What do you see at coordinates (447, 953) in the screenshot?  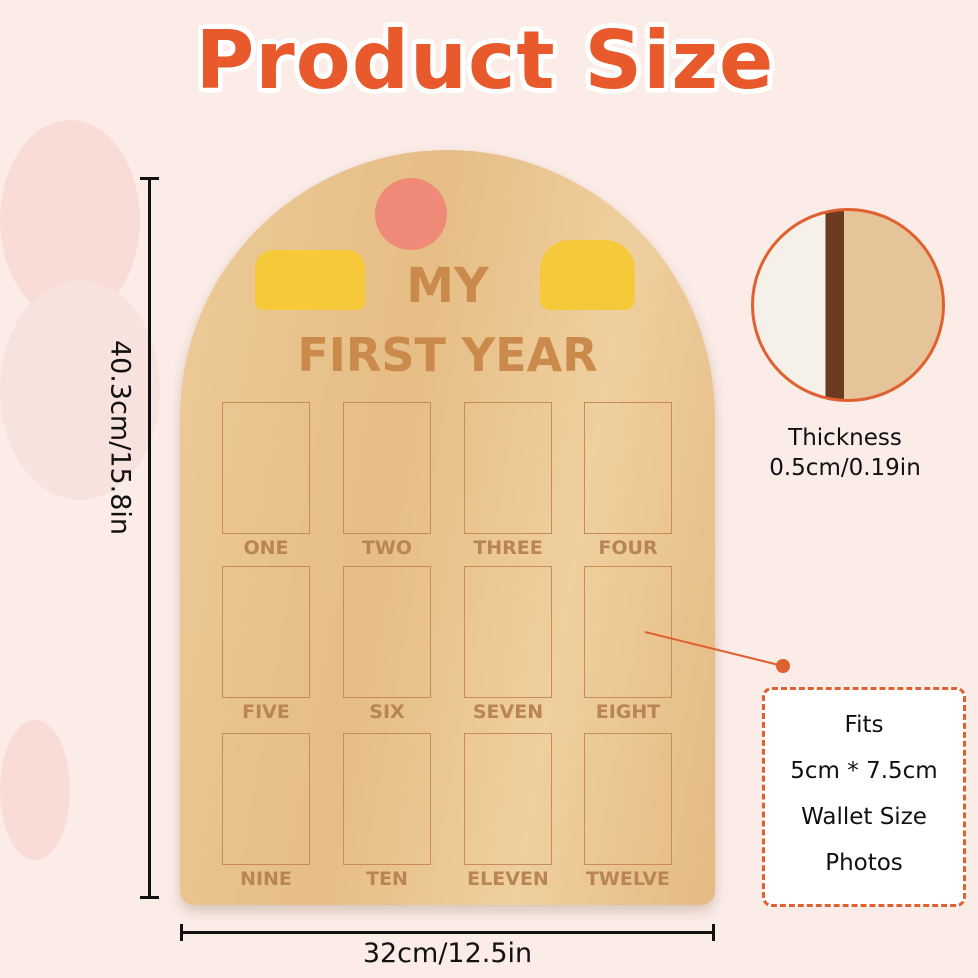 I see `width-label: 32cm/12.5in` at bounding box center [447, 953].